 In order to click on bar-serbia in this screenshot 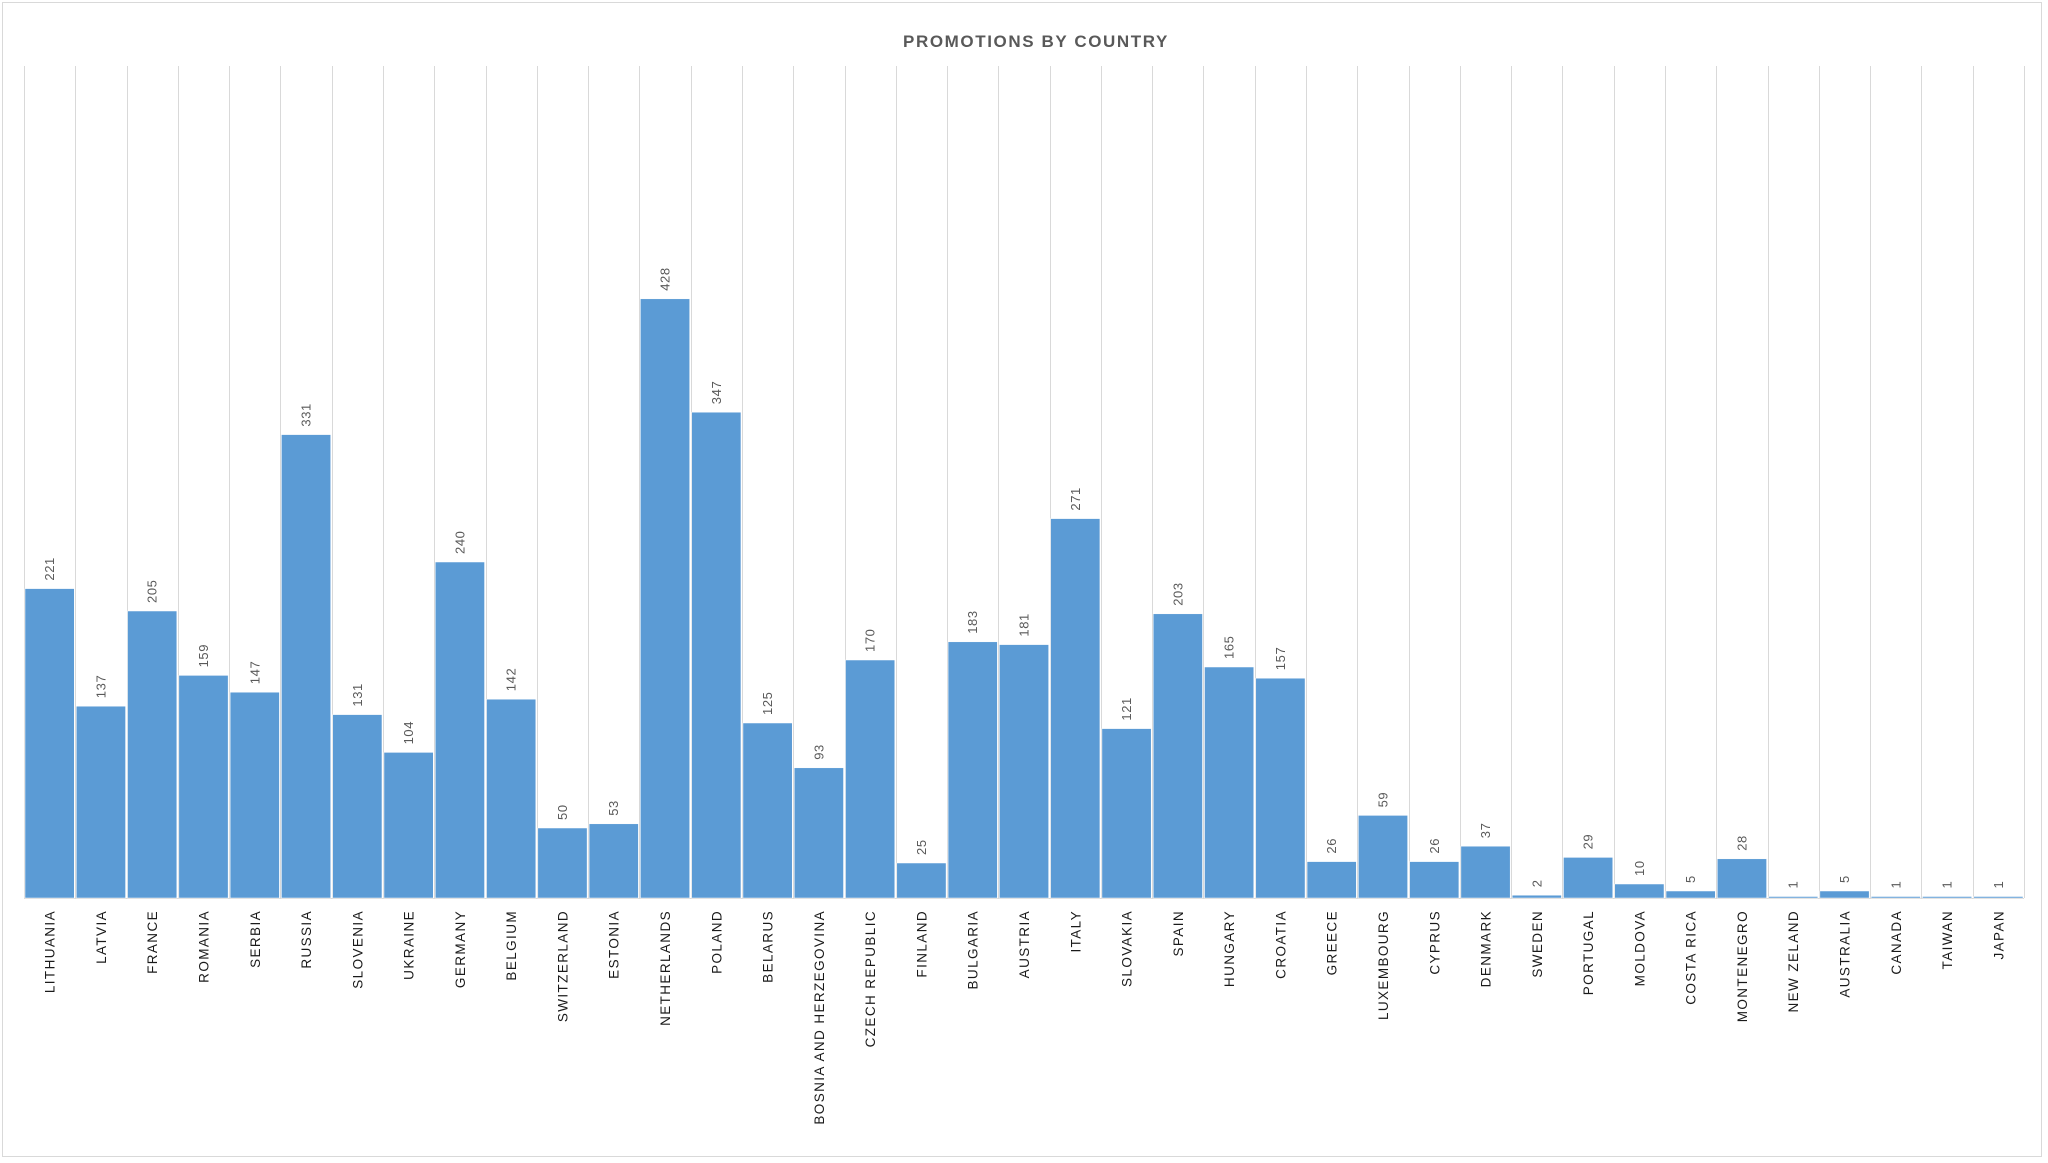, I will do `click(254, 795)`.